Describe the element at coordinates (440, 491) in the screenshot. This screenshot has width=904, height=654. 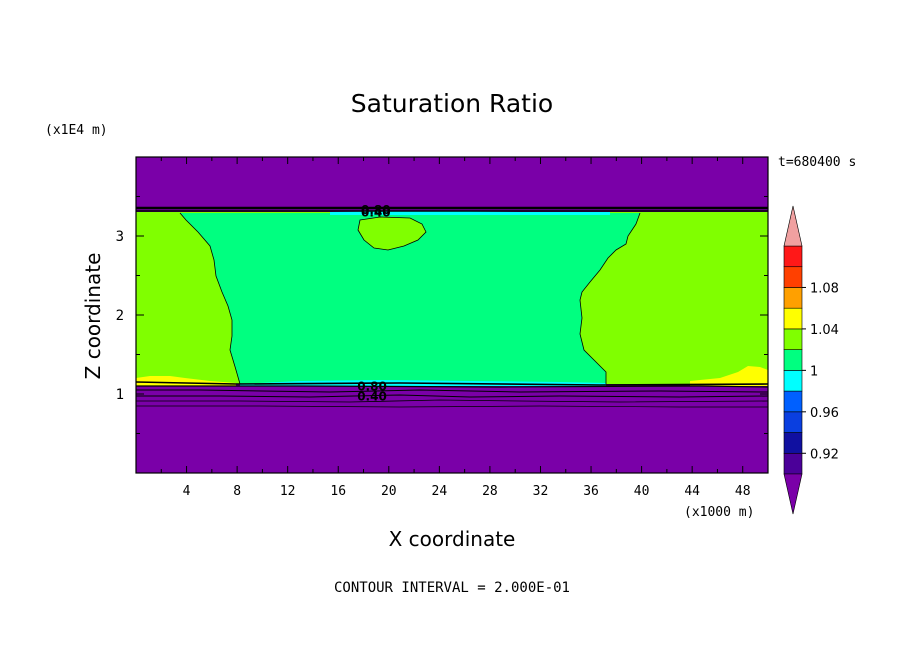
I see `x-tick-label: 24` at that location.